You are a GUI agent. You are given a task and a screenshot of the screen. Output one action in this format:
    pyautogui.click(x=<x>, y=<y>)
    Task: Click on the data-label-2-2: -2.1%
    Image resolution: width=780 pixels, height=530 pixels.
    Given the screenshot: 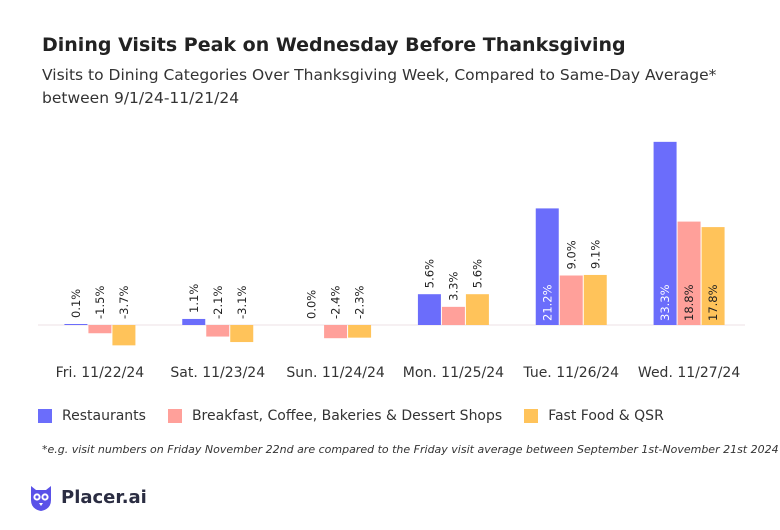 What is the action you would take?
    pyautogui.click(x=218, y=302)
    